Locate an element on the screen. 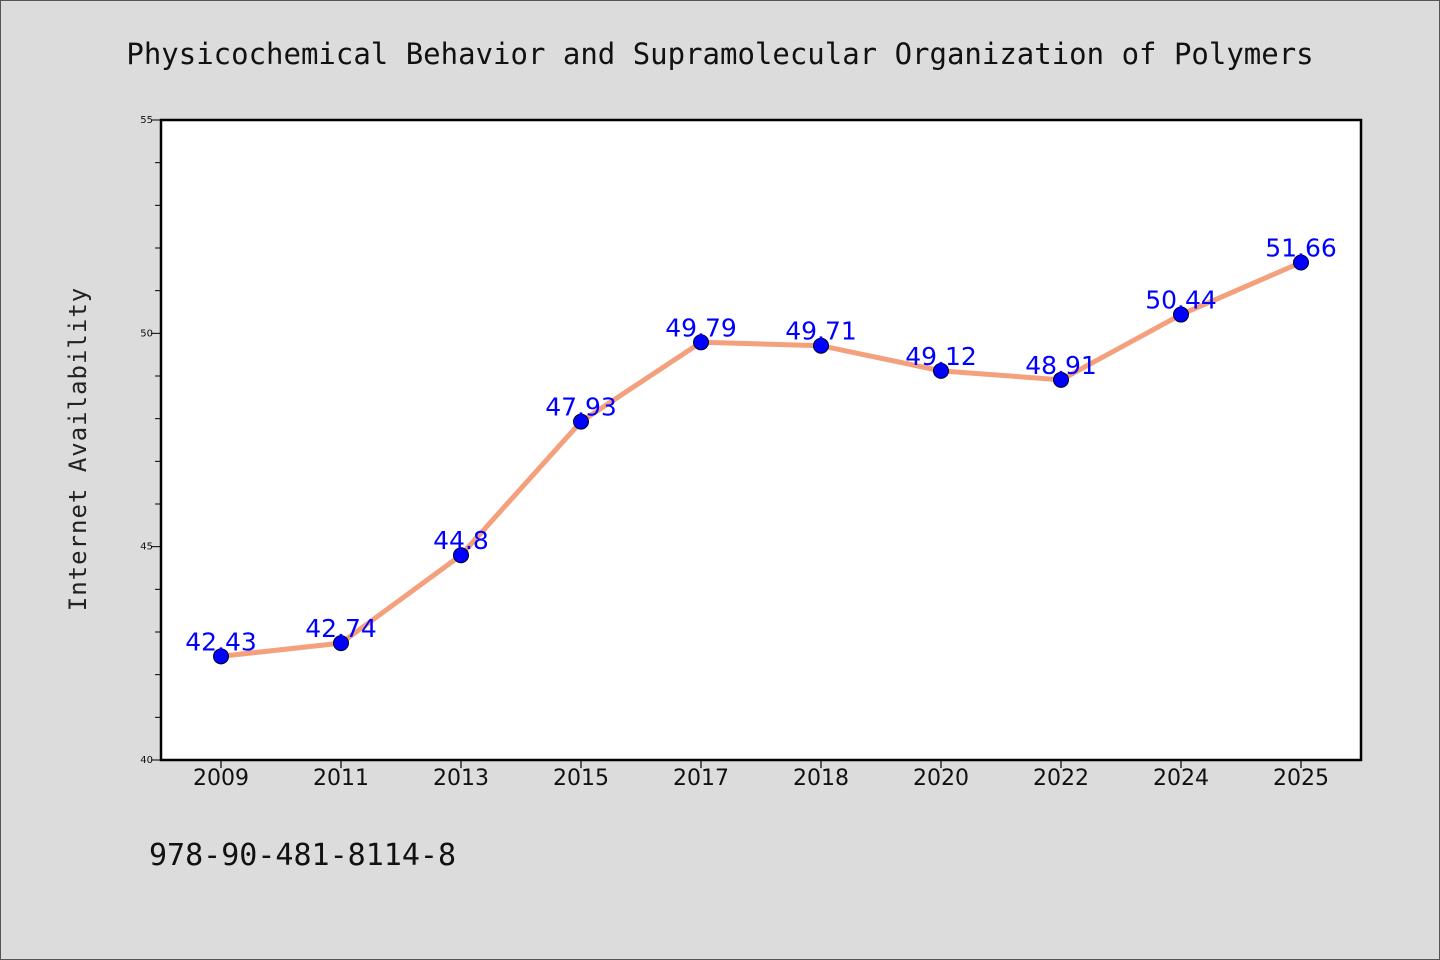  x-tick-label: 2024 is located at coordinates (1181, 778).